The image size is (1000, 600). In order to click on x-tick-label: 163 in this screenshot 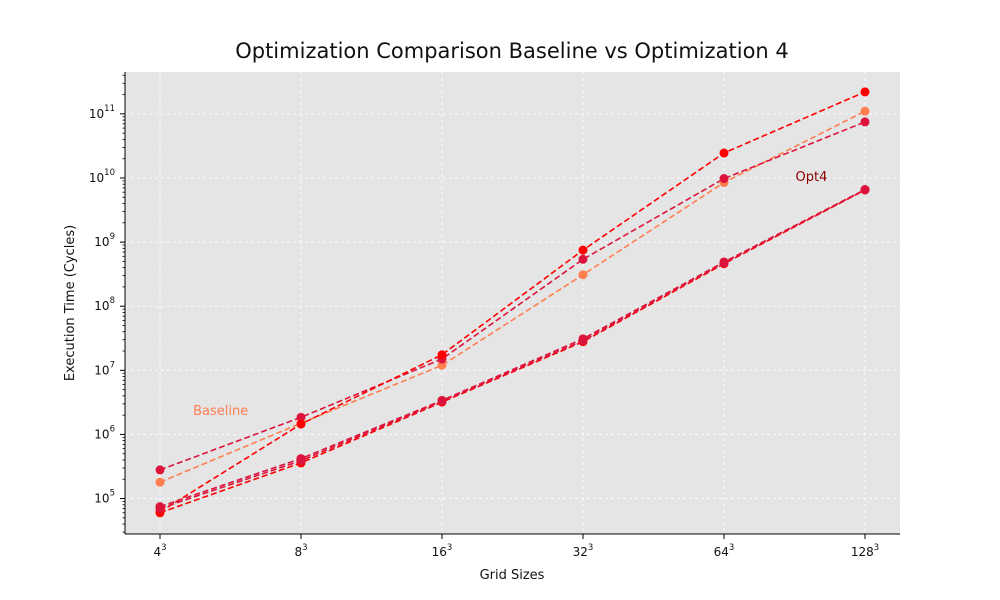, I will do `click(442, 551)`.